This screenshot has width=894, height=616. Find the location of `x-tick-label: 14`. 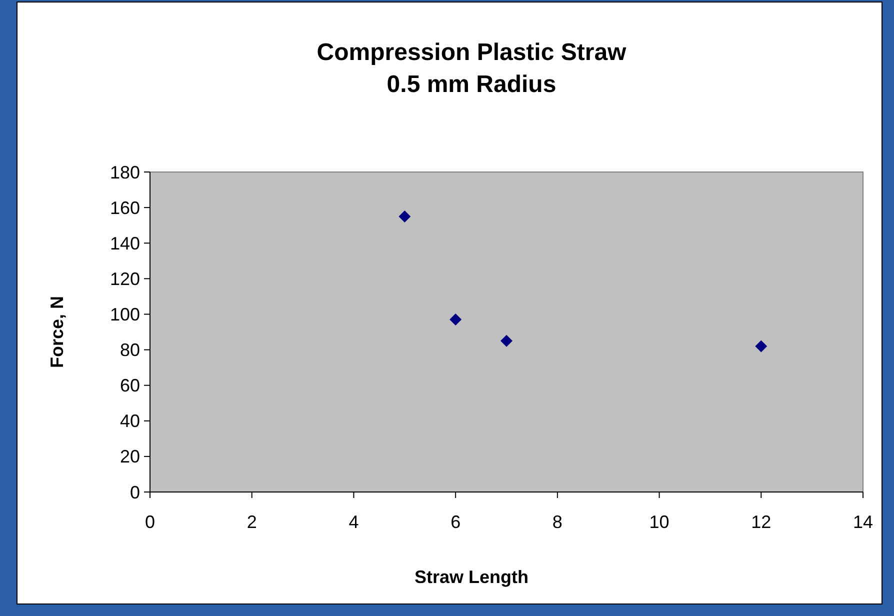

x-tick-label: 14 is located at coordinates (863, 522).